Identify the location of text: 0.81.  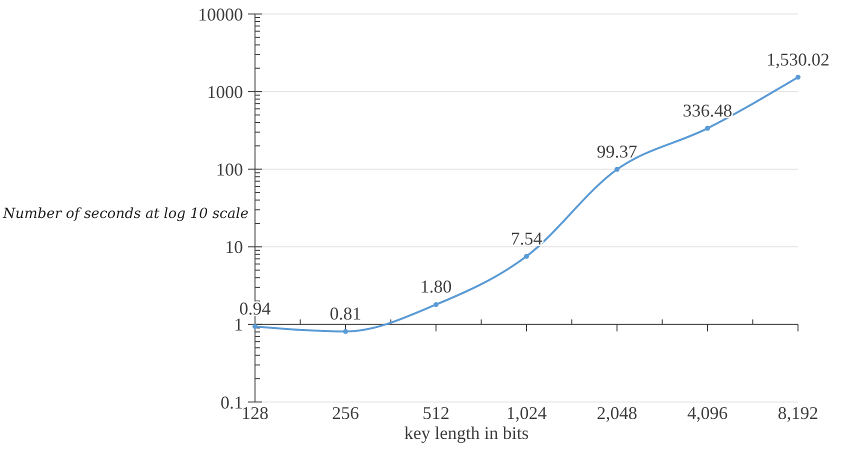
(346, 314).